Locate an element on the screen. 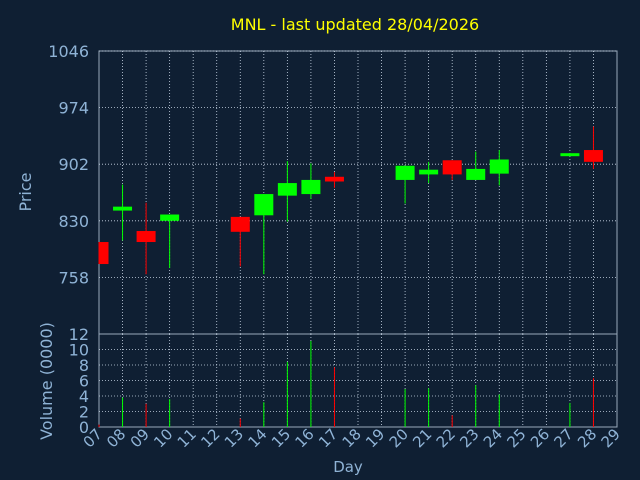 The height and width of the screenshot is (480, 640). x-tick-label: 09 is located at coordinates (140, 438).